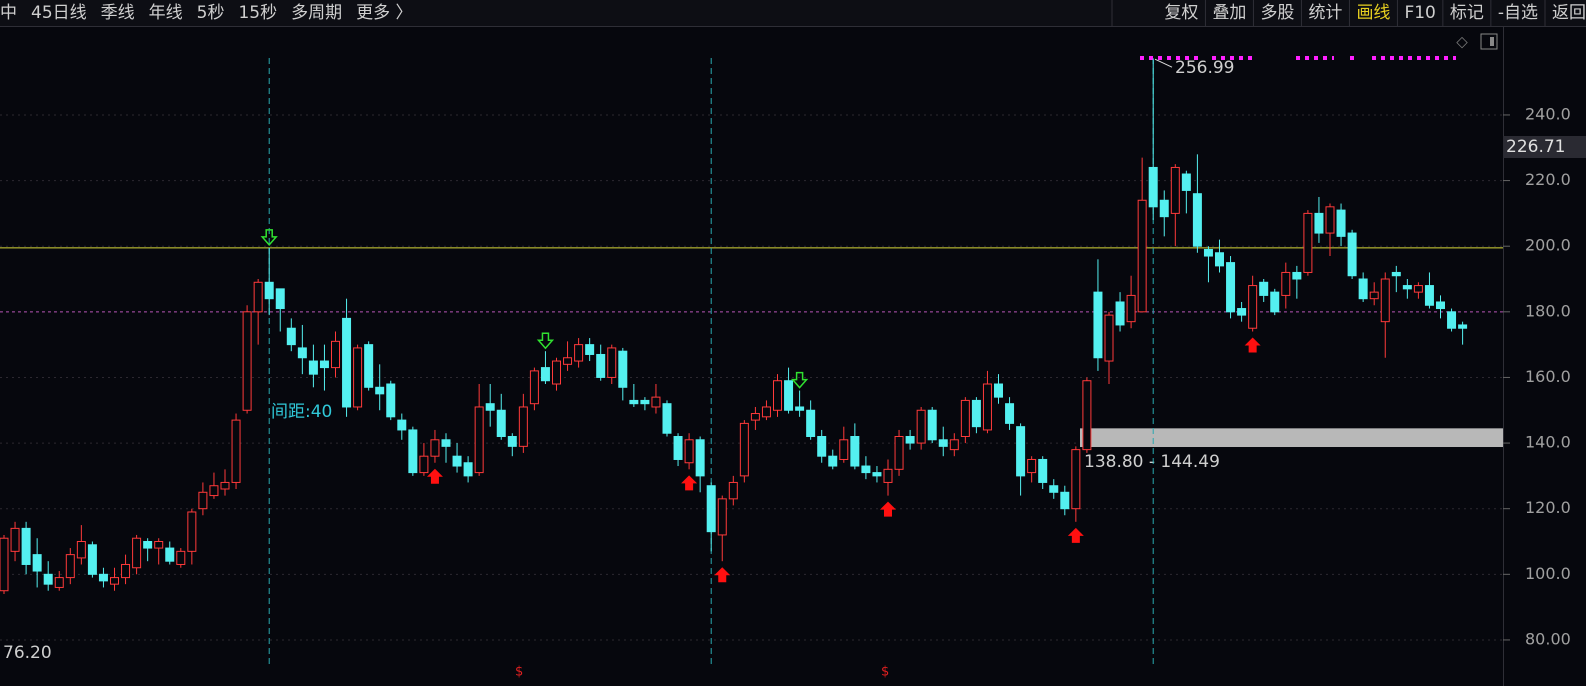 The image size is (1586, 686). What do you see at coordinates (1419, 13) in the screenshot?
I see `toolbar-button: F10` at bounding box center [1419, 13].